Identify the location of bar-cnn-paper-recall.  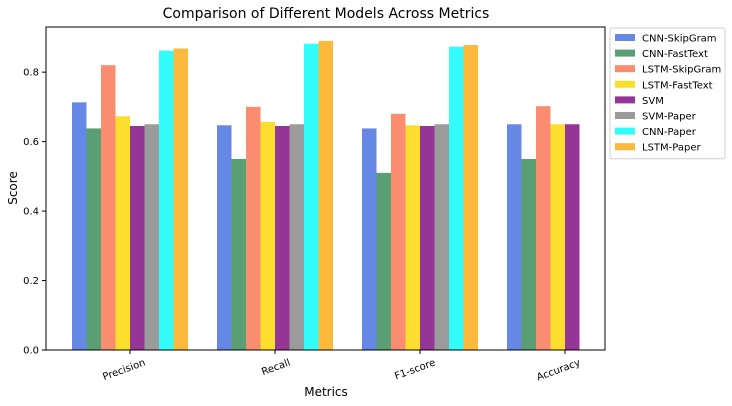
(311, 197).